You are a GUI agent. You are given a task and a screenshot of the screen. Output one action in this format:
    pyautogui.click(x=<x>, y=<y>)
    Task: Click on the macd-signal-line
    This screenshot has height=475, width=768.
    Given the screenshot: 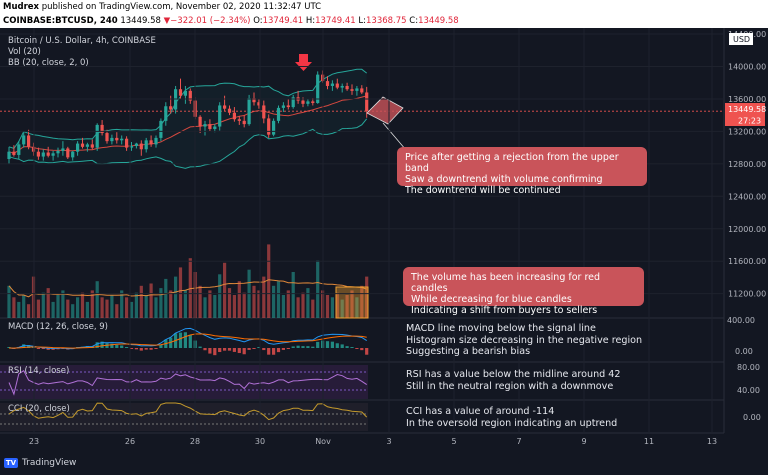 What is the action you would take?
    pyautogui.click(x=187, y=341)
    